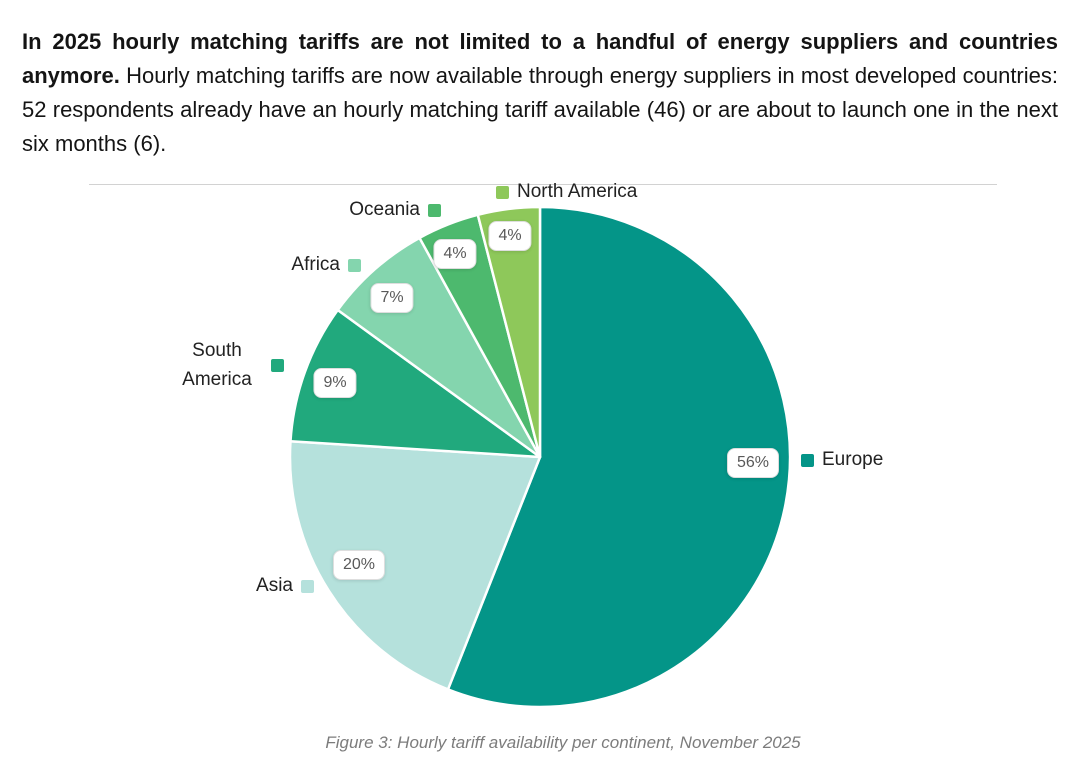 The image size is (1080, 767). I want to click on legend-swatch-oceania, so click(434, 210).